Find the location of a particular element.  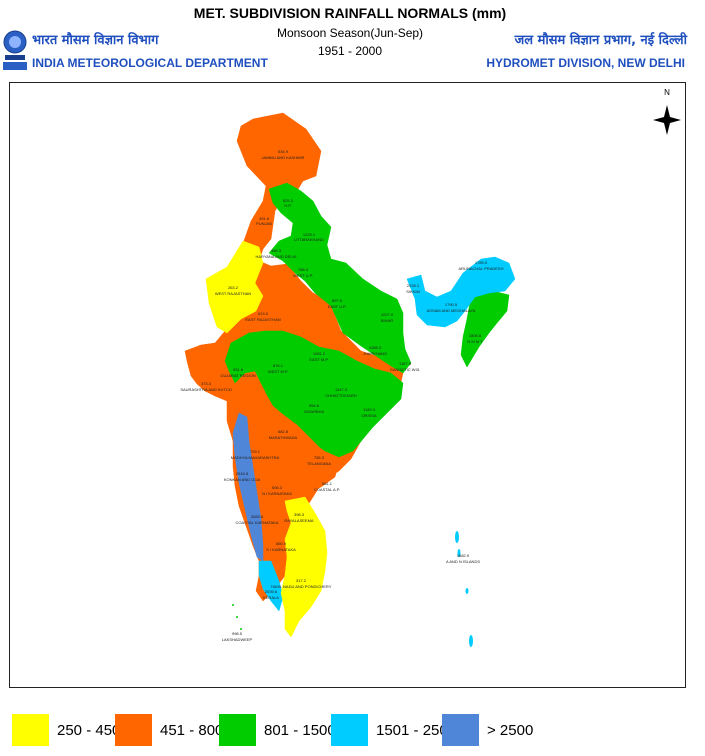

label-jharkhand-value: 1085.3 is located at coordinates (375, 347).